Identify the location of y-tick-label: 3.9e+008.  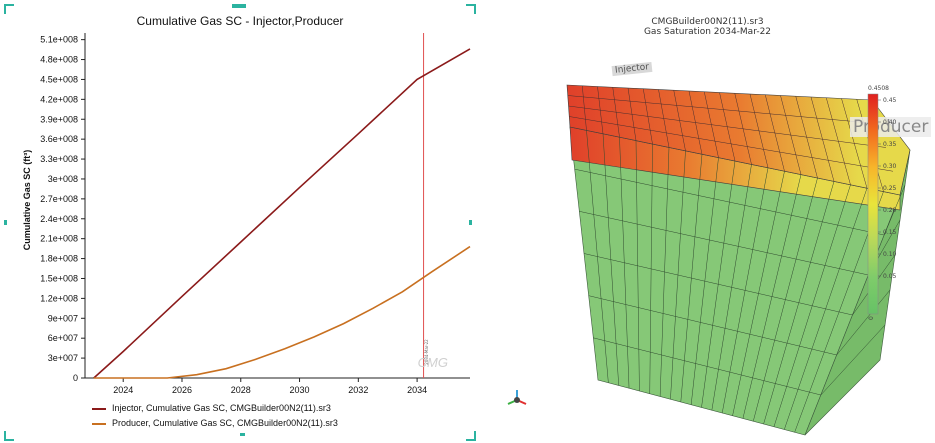
(59, 119).